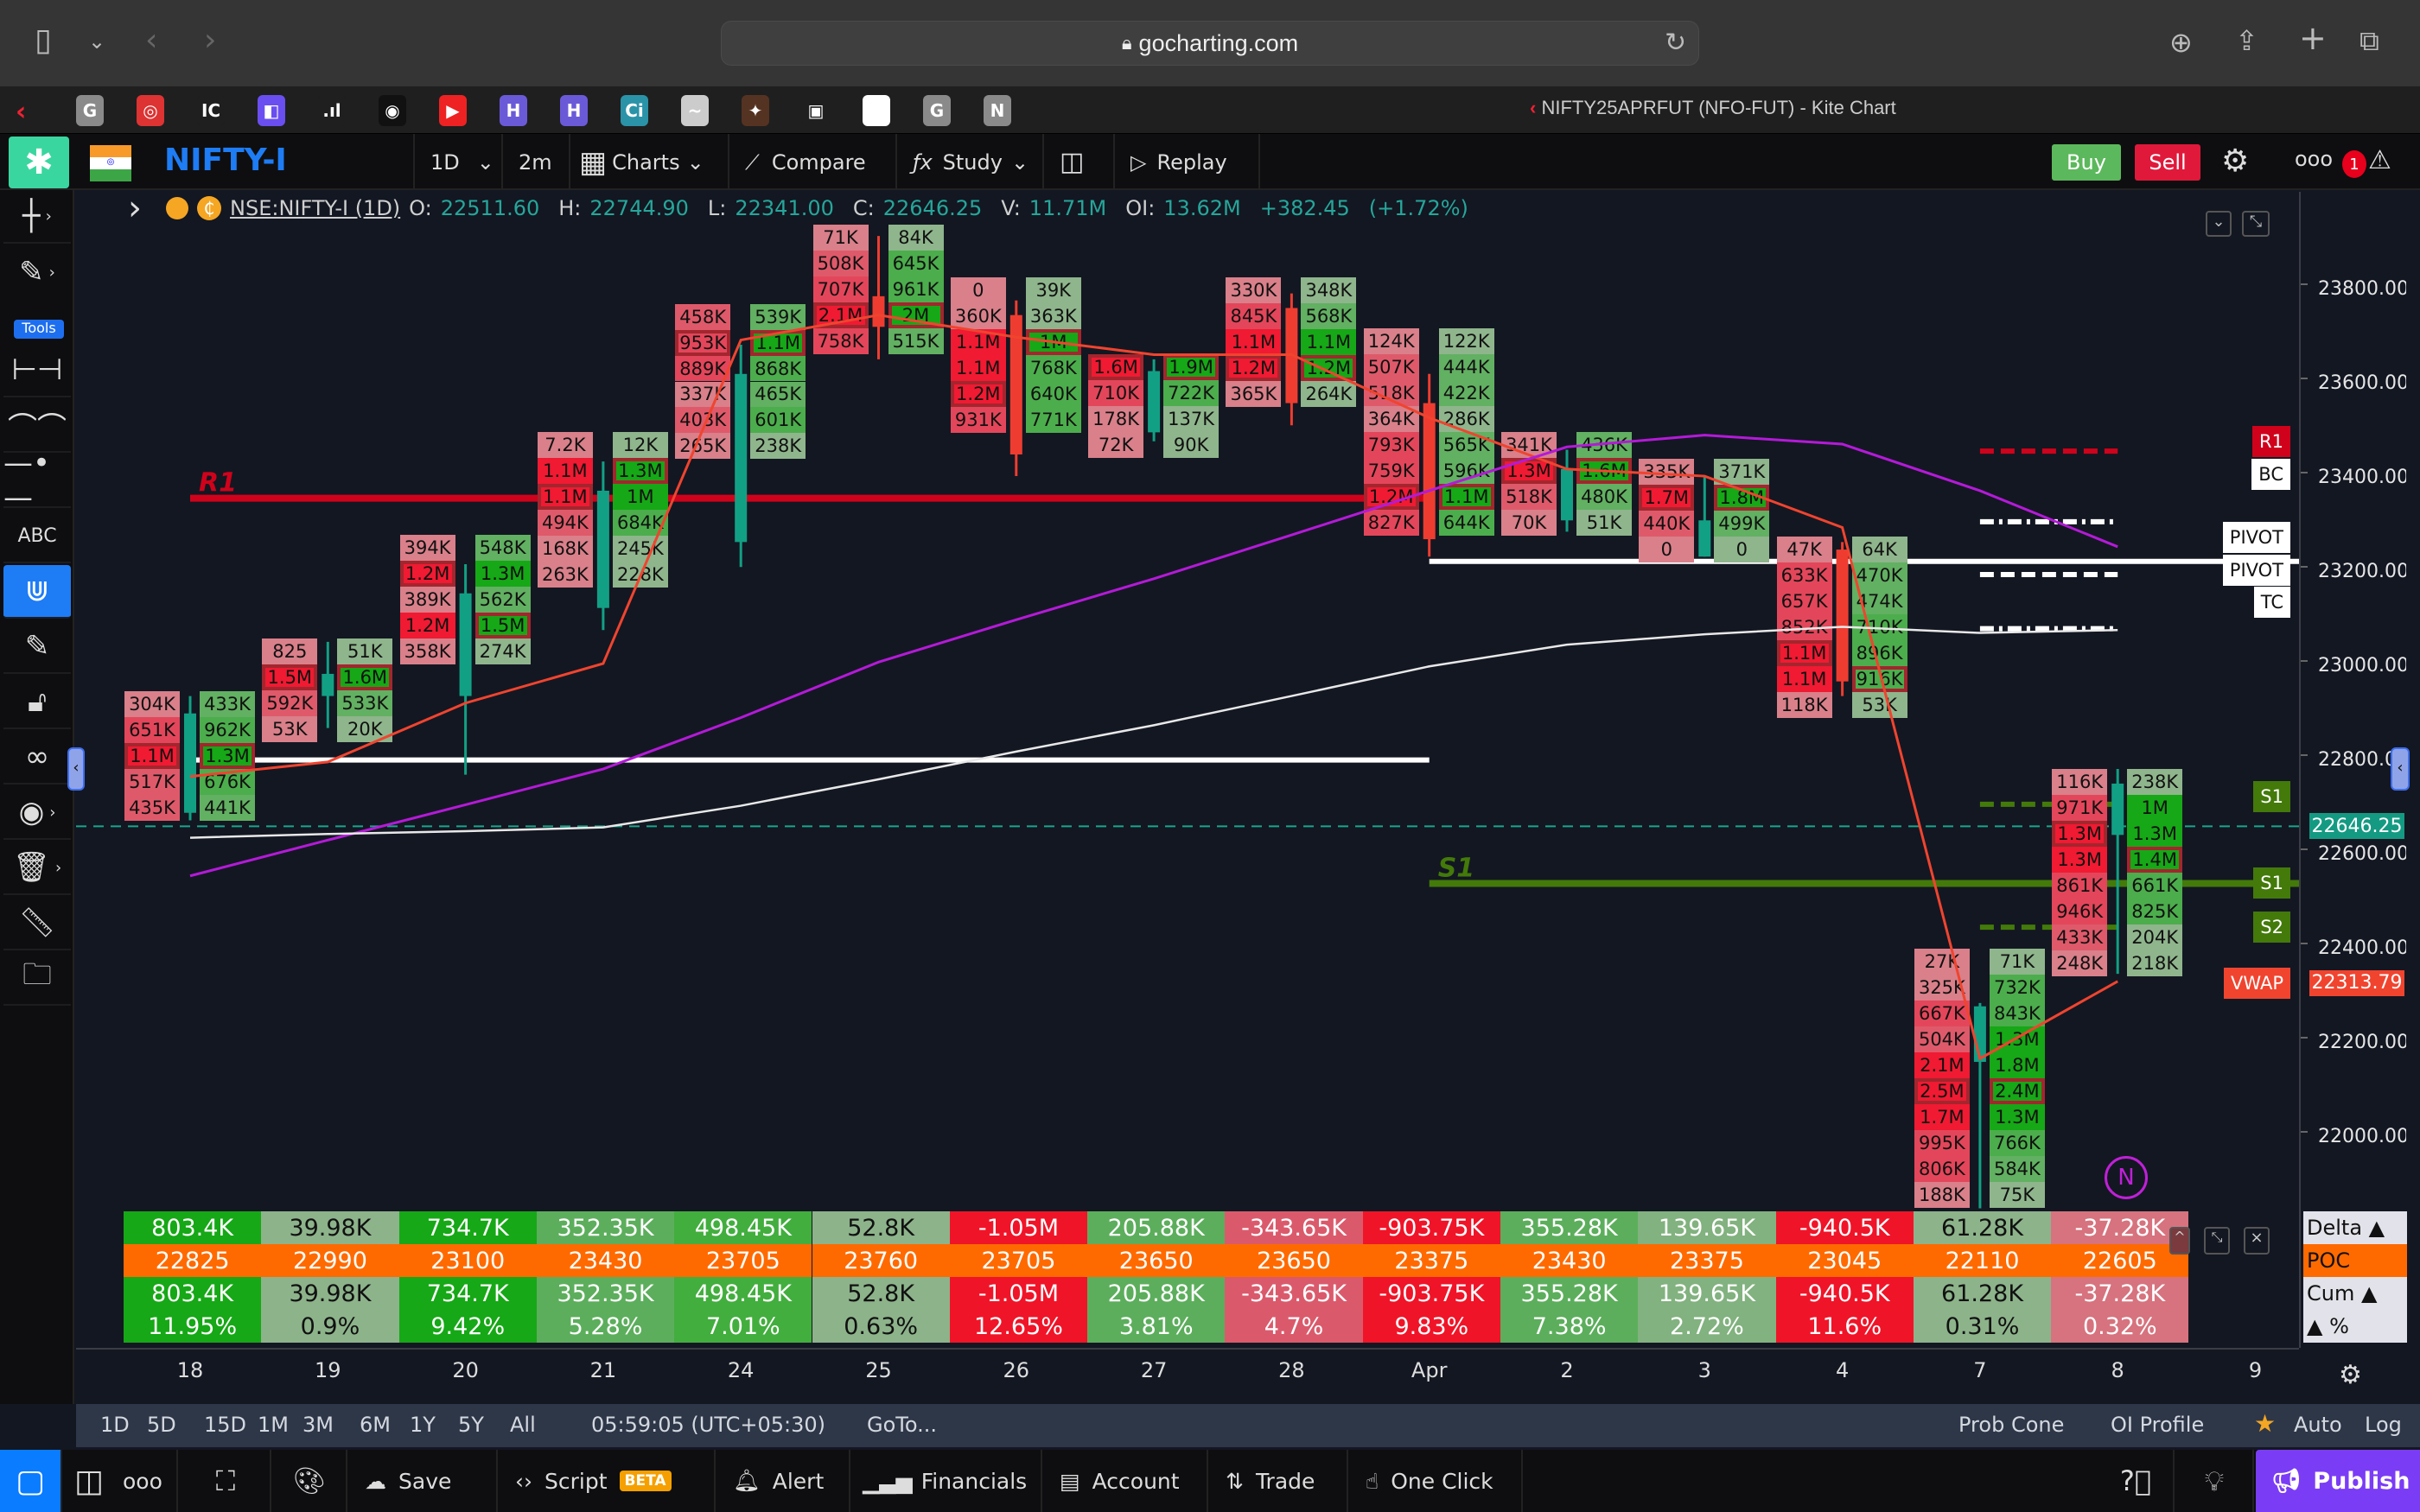 The width and height of the screenshot is (2420, 1512). I want to click on compare-button: ⟋ Compare, so click(805, 162).